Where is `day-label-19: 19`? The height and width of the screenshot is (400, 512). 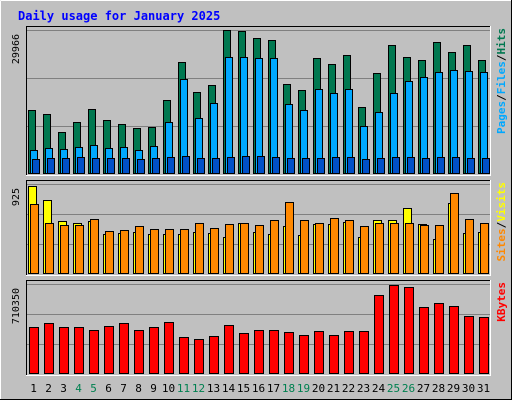 day-label-19: 19 is located at coordinates (303, 388).